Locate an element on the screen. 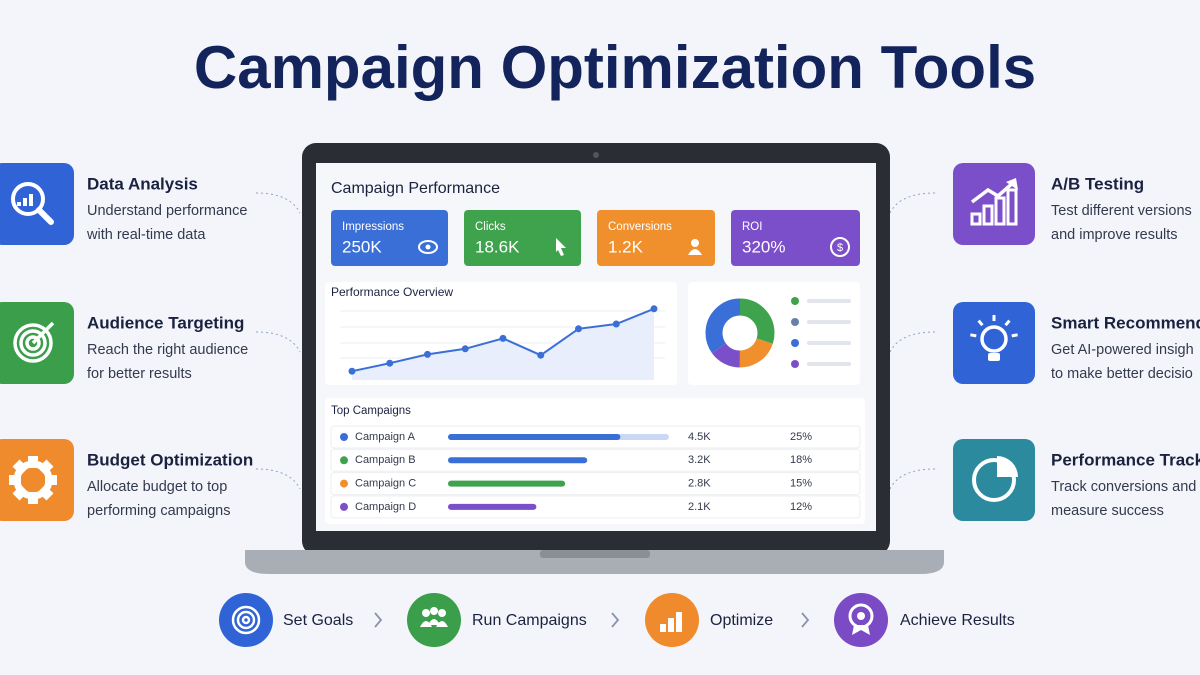  area is located at coordinates (503, 344).